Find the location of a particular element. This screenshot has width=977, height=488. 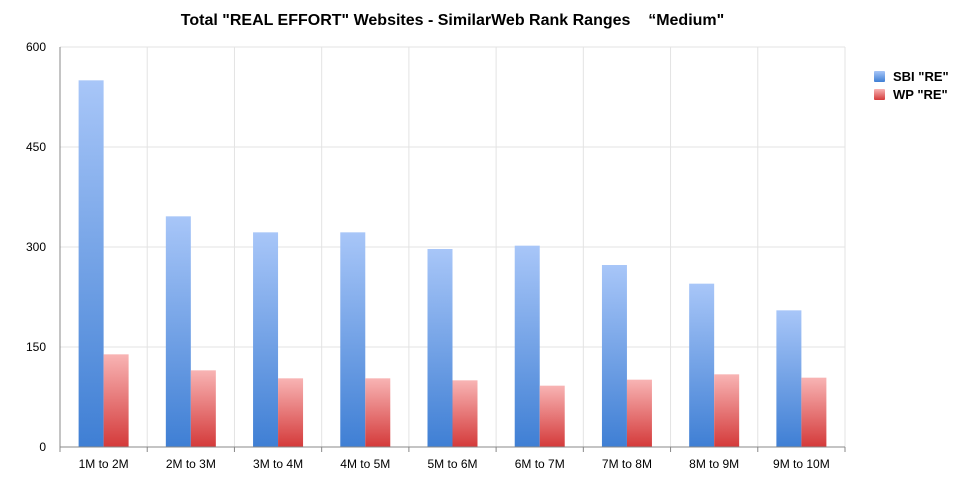

x-tick-label: 5M to 6M is located at coordinates (452, 464).